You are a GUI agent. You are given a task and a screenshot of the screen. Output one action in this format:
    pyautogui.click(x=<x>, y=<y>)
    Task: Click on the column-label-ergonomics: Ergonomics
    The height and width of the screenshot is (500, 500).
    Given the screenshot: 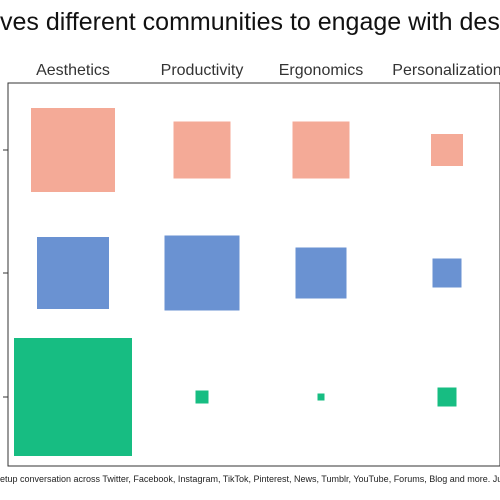 What is the action you would take?
    pyautogui.click(x=321, y=70)
    